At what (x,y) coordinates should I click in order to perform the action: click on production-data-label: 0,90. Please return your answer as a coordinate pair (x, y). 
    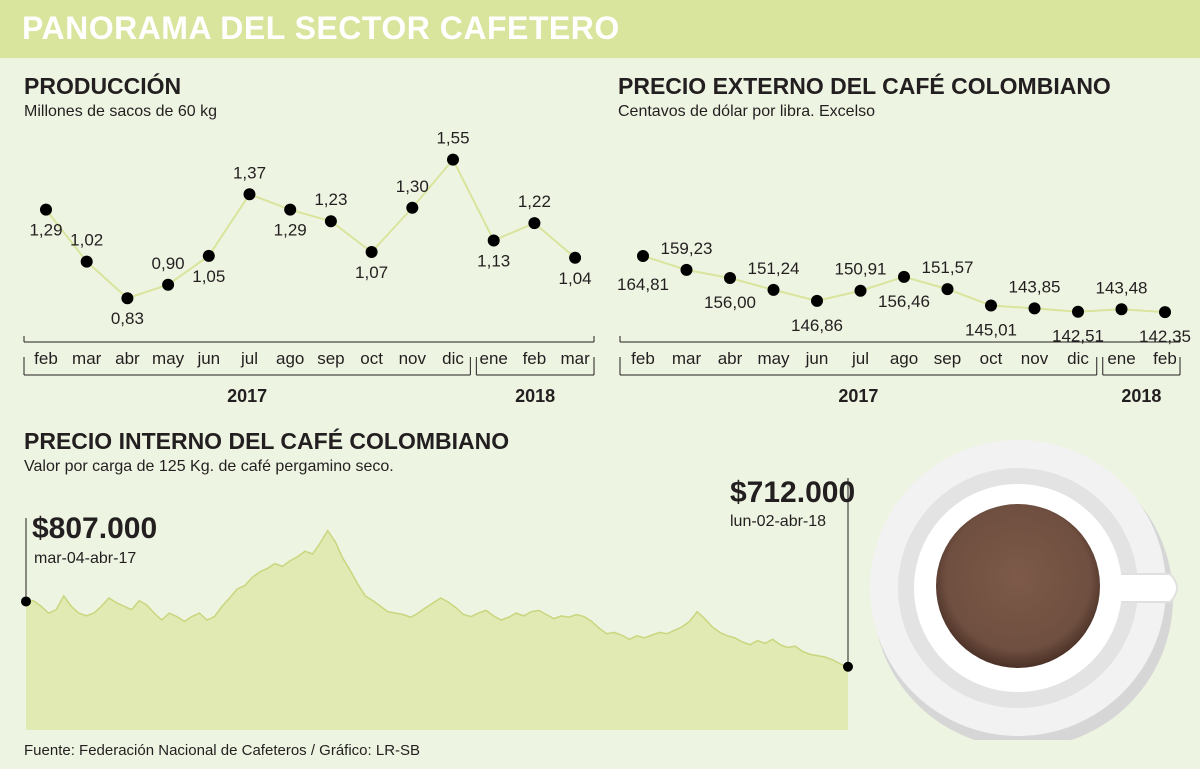
    Looking at the image, I should click on (168, 263).